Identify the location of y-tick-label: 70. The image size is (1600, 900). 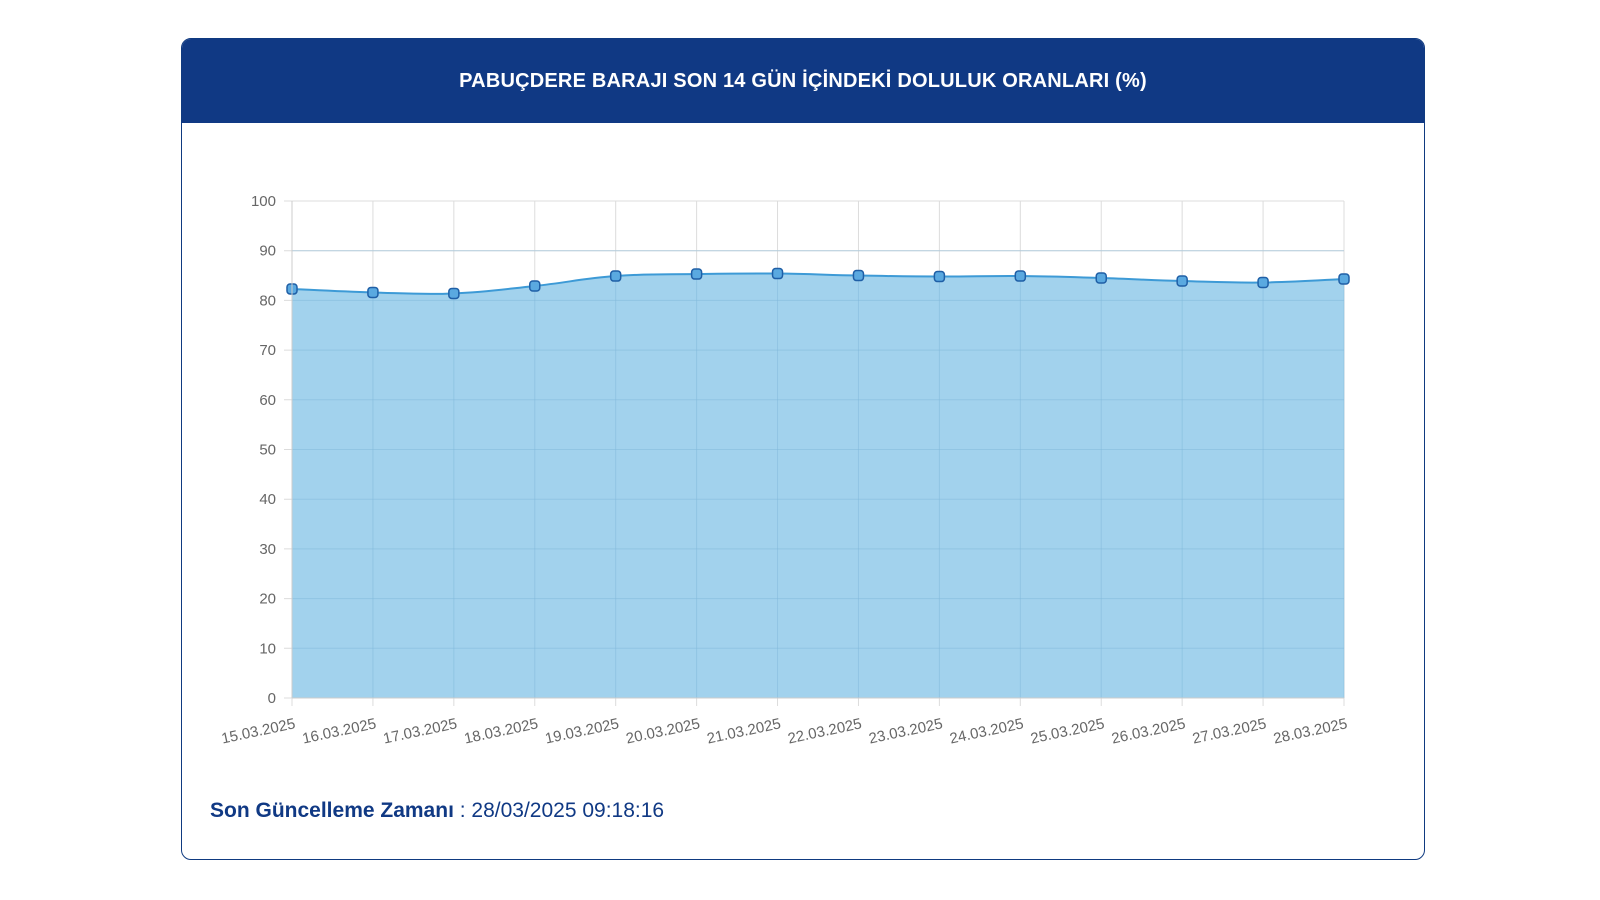
(267, 350).